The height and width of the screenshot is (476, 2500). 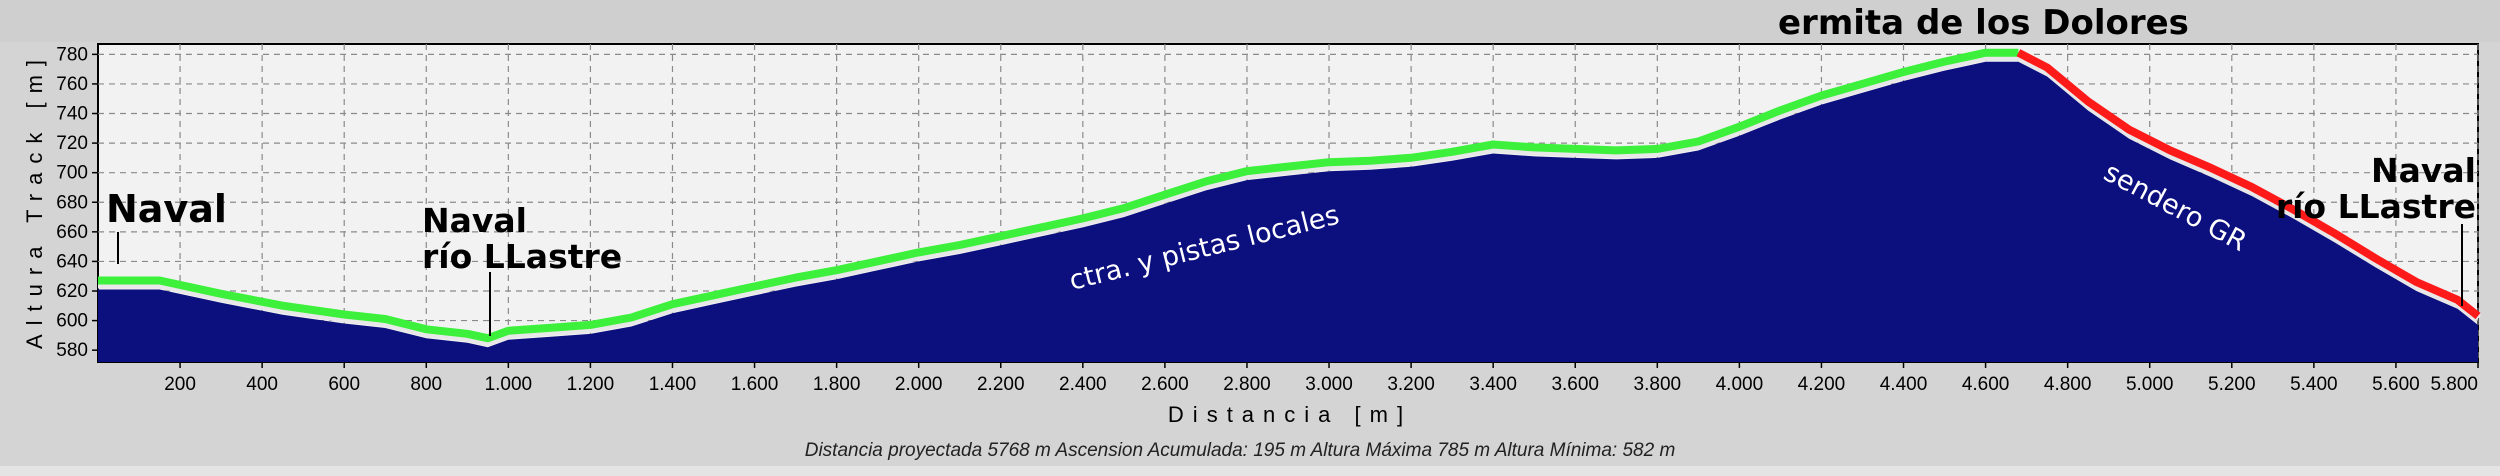 I want to click on x-tick-label: 4.800, so click(x=2068, y=384).